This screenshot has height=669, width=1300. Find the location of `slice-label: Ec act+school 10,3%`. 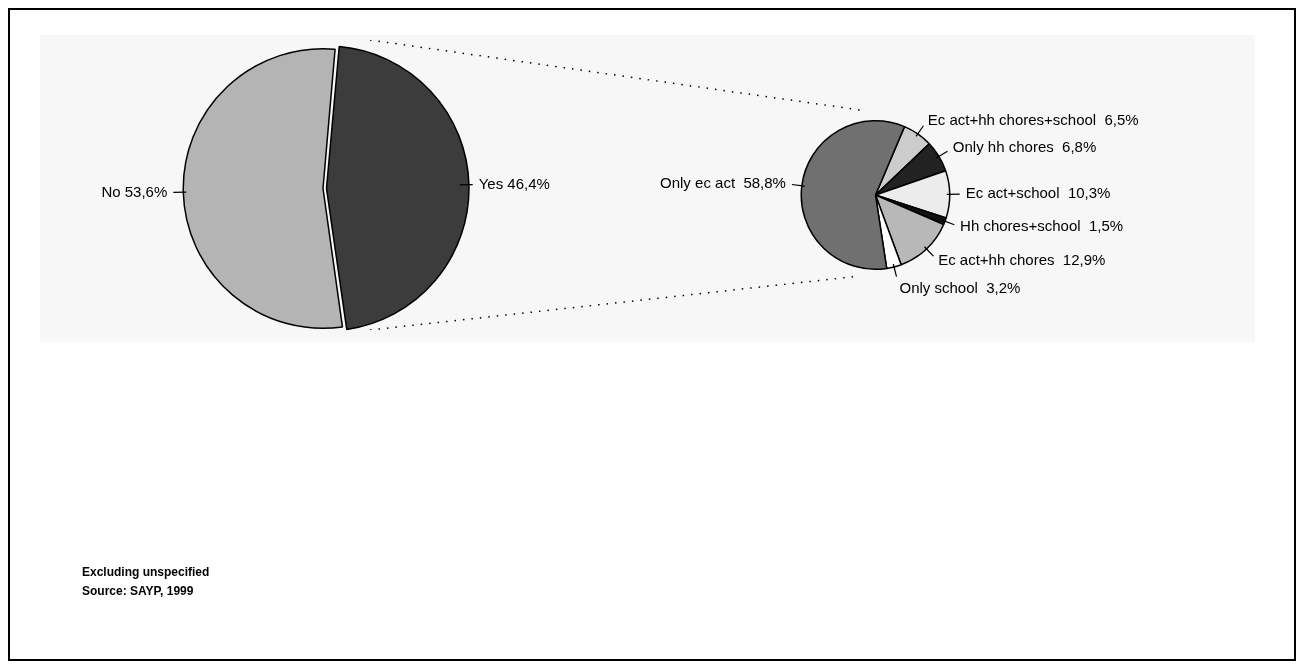

slice-label: Ec act+school 10,3% is located at coordinates (1038, 193).